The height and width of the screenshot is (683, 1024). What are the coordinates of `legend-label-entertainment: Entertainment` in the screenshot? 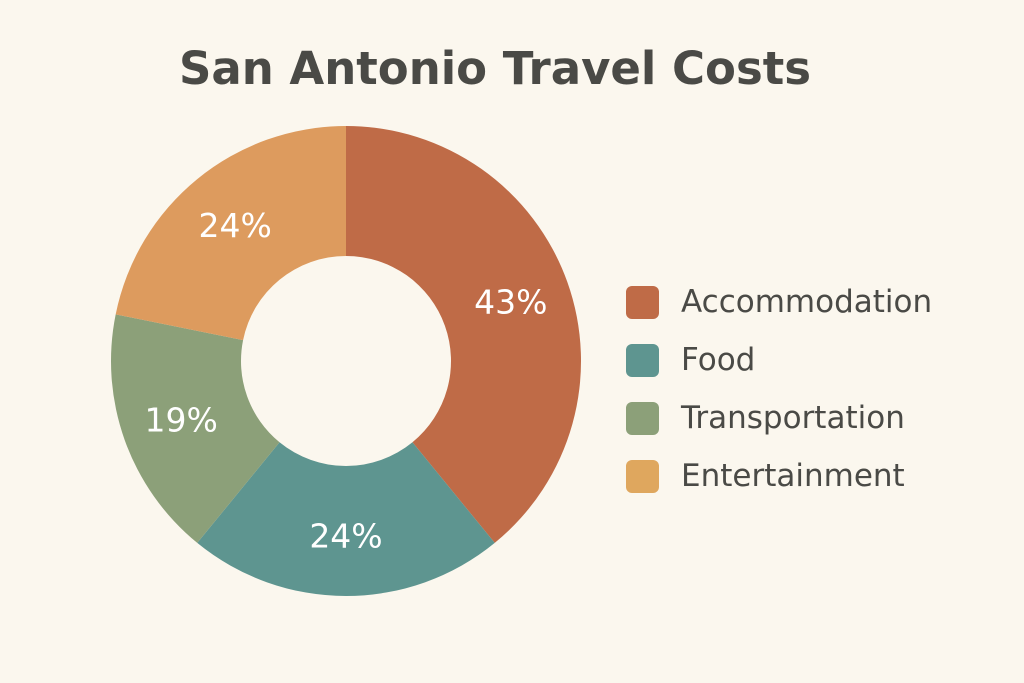 It's located at (793, 476).